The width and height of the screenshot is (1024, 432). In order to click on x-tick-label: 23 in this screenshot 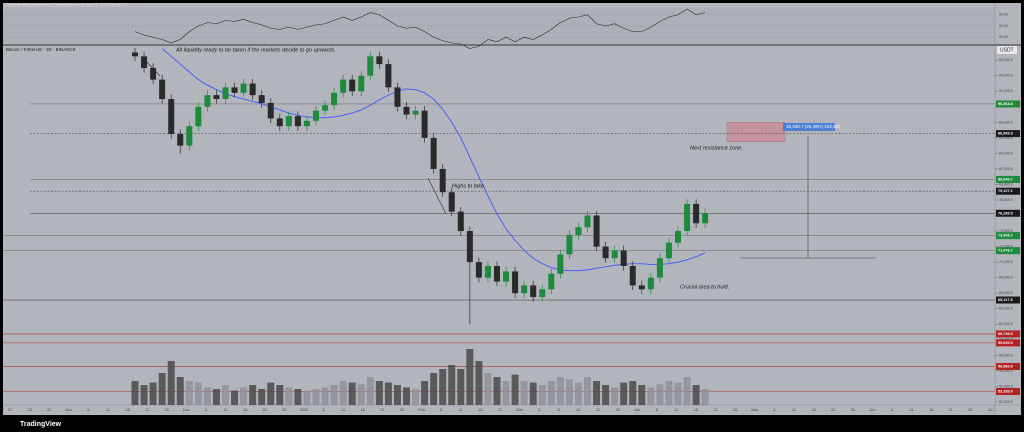, I will do `click(29, 410)`.